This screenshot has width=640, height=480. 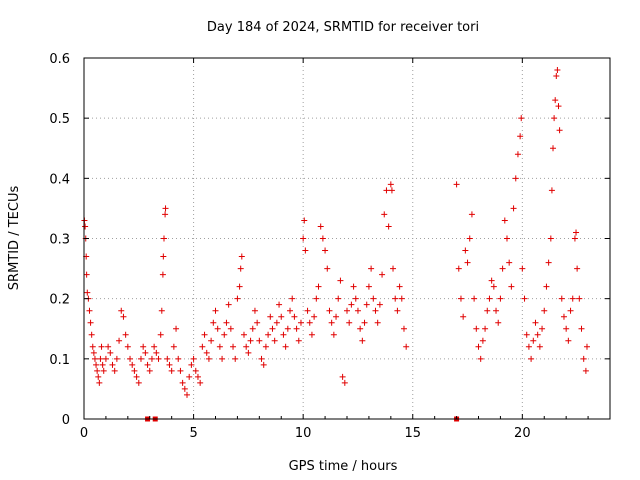 What do you see at coordinates (59, 59) in the screenshot?
I see `y-tick-label: 0.6` at bounding box center [59, 59].